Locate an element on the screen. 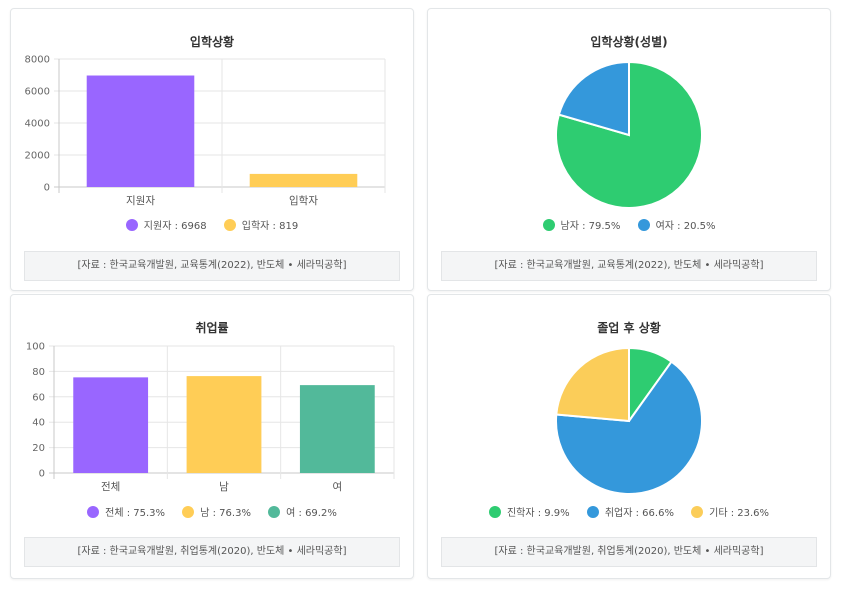 The width and height of the screenshot is (842, 589). y-tick-label: 2000 is located at coordinates (37, 156).